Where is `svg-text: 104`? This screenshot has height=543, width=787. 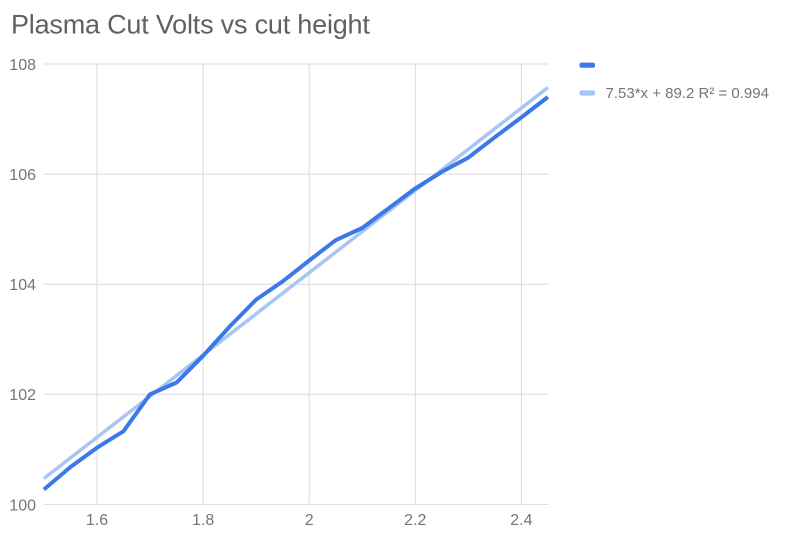
svg-text: 104 is located at coordinates (22, 285).